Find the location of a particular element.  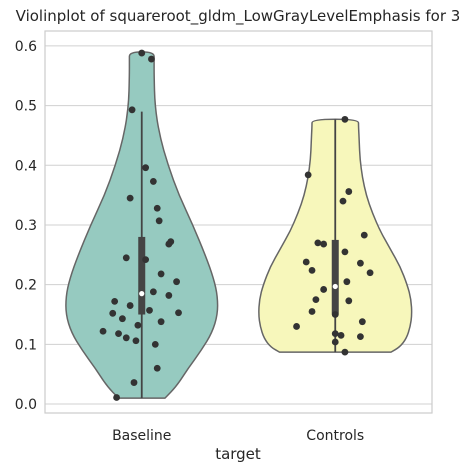

y-tick-label: 0.2 is located at coordinates (26, 286).